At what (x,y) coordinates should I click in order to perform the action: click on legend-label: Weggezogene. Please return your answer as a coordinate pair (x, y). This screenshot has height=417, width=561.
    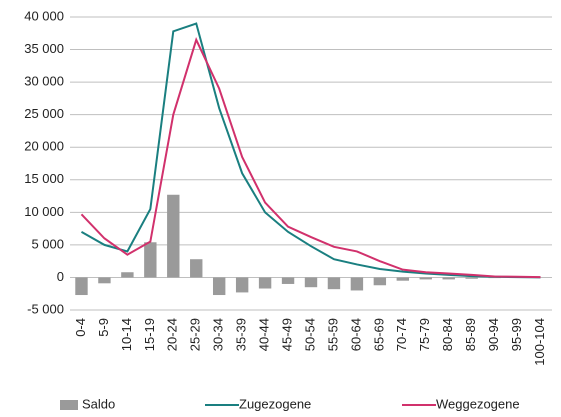
    Looking at the image, I should click on (478, 403).